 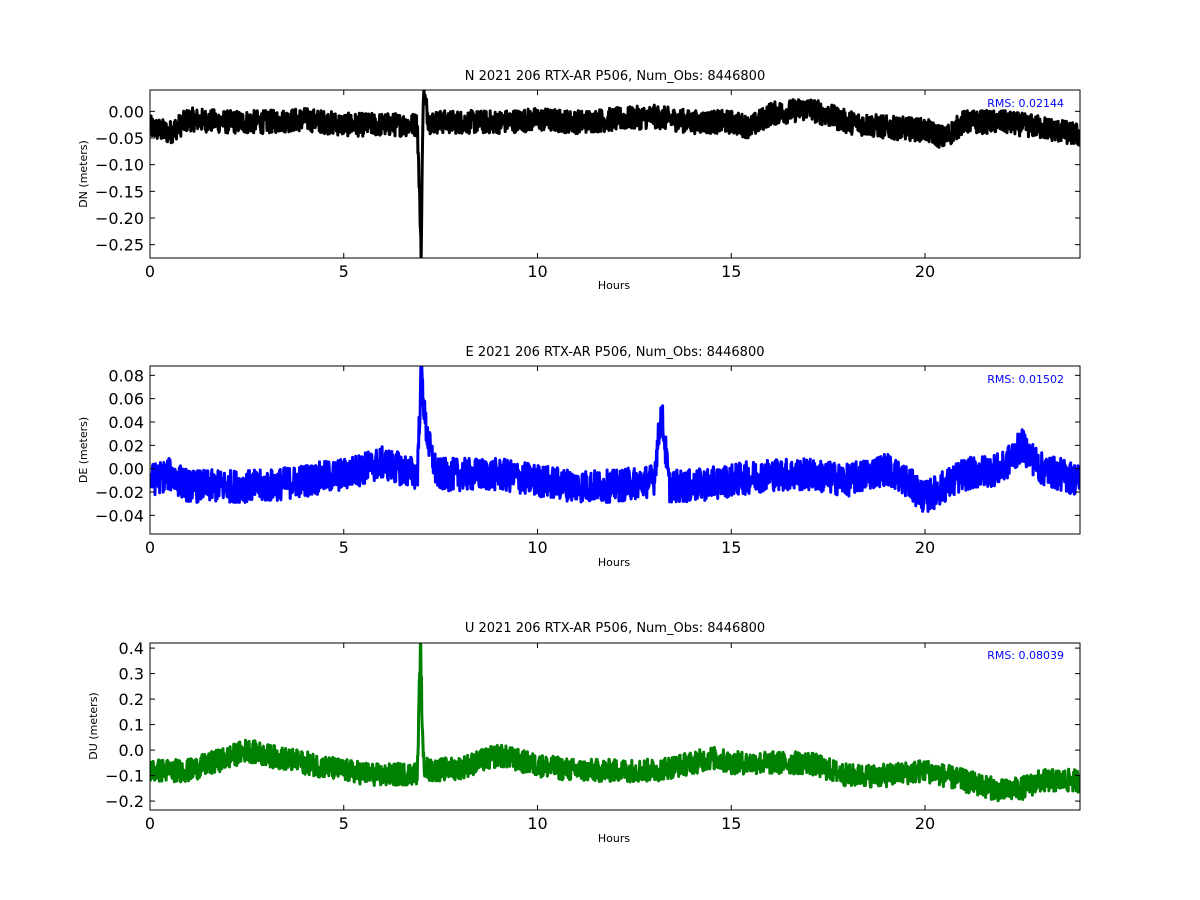 I want to click on y-tick-label: 0.2, so click(x=131, y=699).